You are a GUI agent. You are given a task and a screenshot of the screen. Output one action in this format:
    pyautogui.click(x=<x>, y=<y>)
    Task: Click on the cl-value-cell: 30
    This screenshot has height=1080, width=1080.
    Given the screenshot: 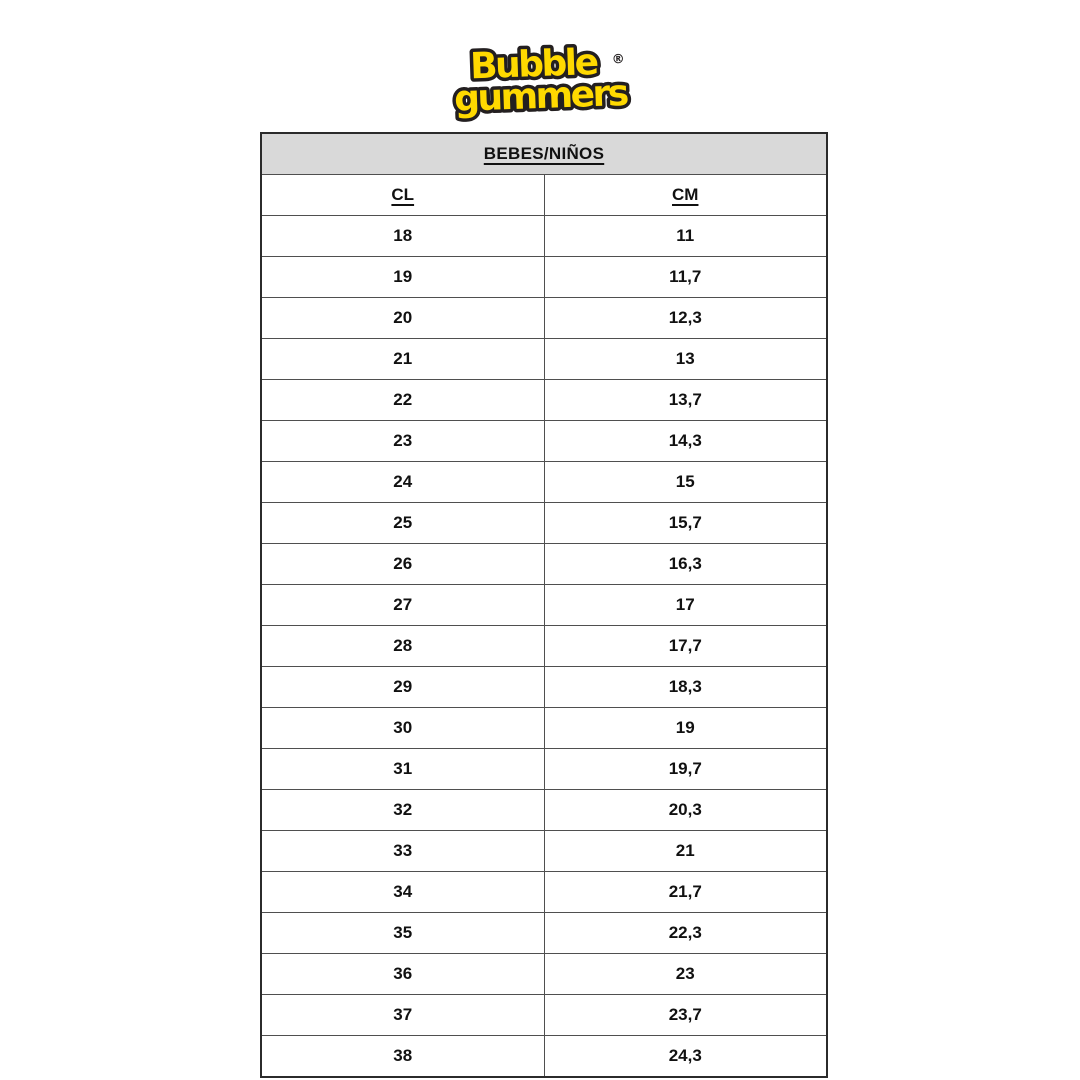 What is the action you would take?
    pyautogui.click(x=402, y=728)
    